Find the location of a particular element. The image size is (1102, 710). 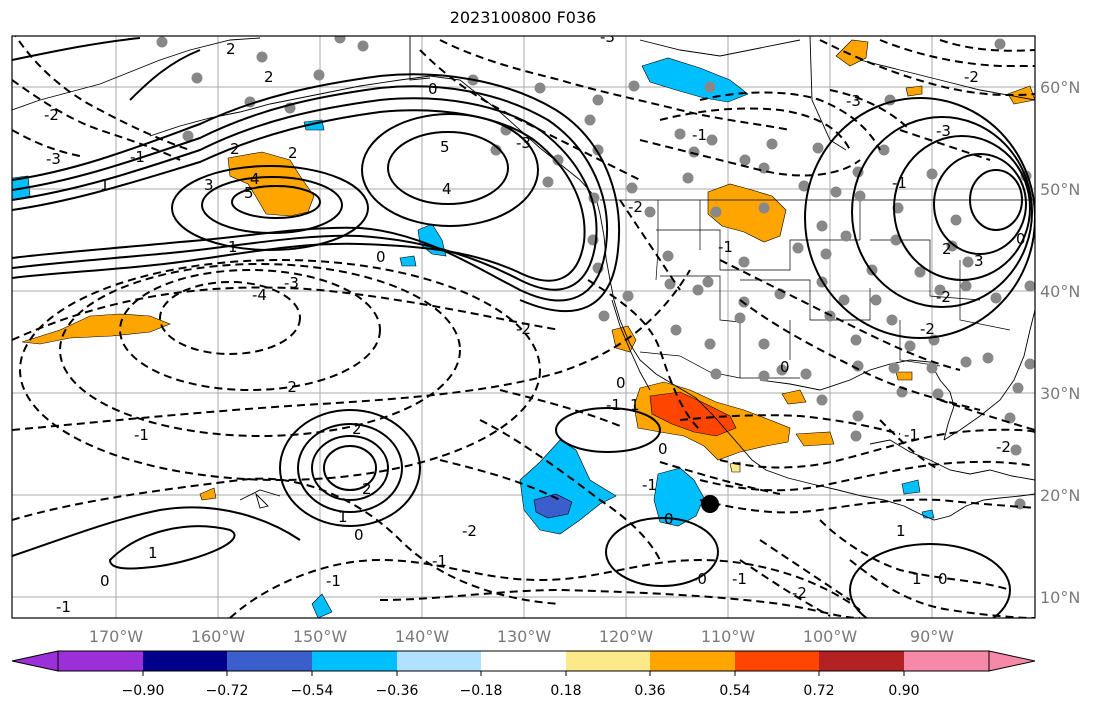

colorbar-tick-label: 0.72 is located at coordinates (818, 691).